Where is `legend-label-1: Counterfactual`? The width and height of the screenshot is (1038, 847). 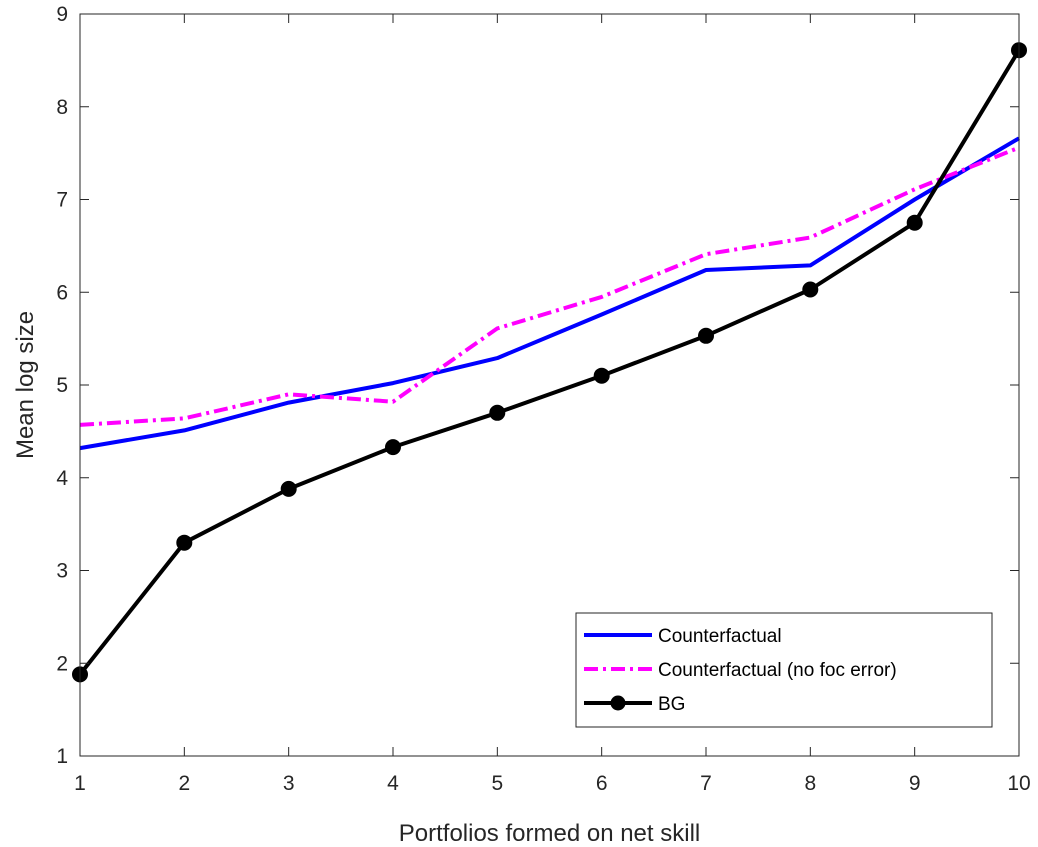 legend-label-1: Counterfactual is located at coordinates (720, 636).